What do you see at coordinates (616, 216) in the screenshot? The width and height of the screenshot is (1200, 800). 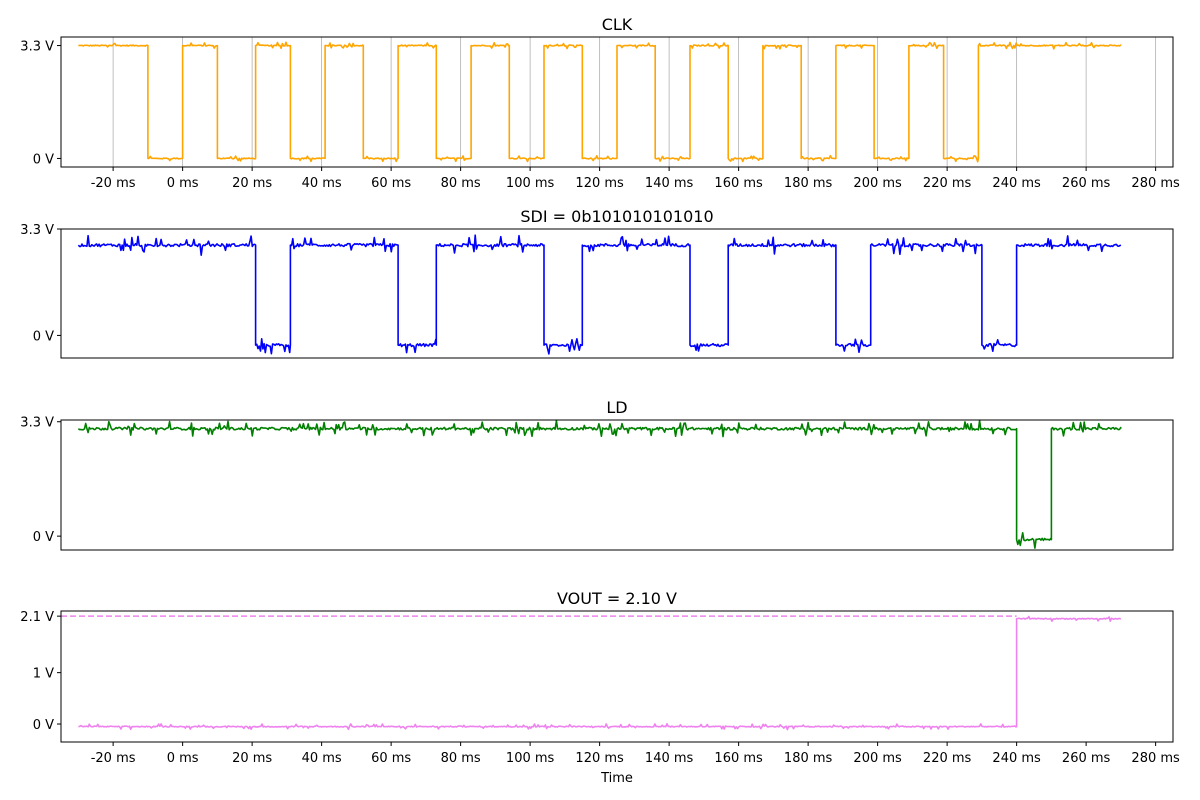 I see `panel-title: SDI = 0b101010101010` at bounding box center [616, 216].